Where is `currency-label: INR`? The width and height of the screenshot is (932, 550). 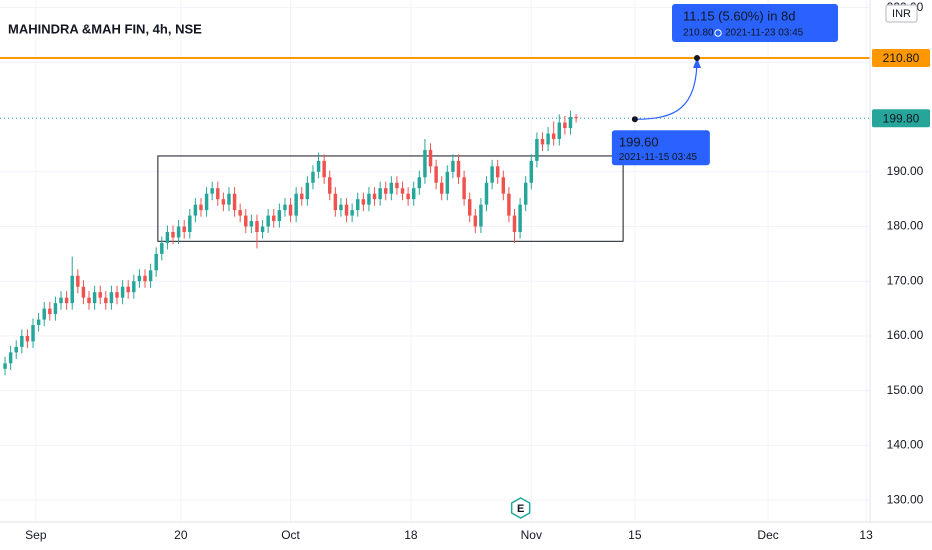
currency-label: INR is located at coordinates (901, 14).